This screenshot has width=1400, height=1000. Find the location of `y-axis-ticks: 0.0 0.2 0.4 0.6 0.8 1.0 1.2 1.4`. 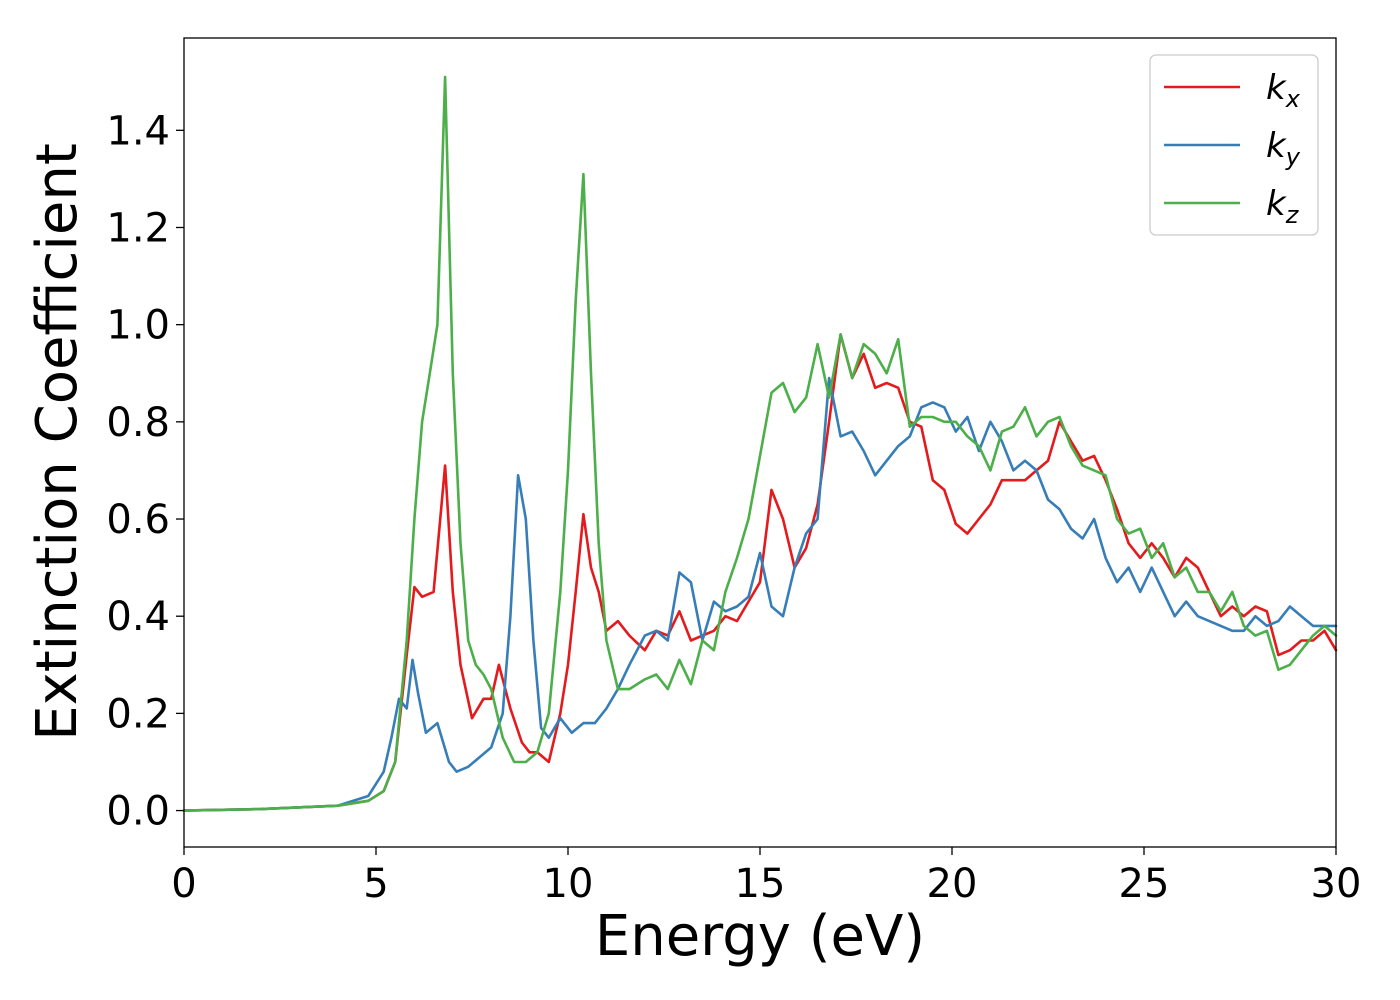

y-axis-ticks: 0.0 0.2 0.4 0.6 0.8 1.0 1.2 1.4 is located at coordinates (145, 471).